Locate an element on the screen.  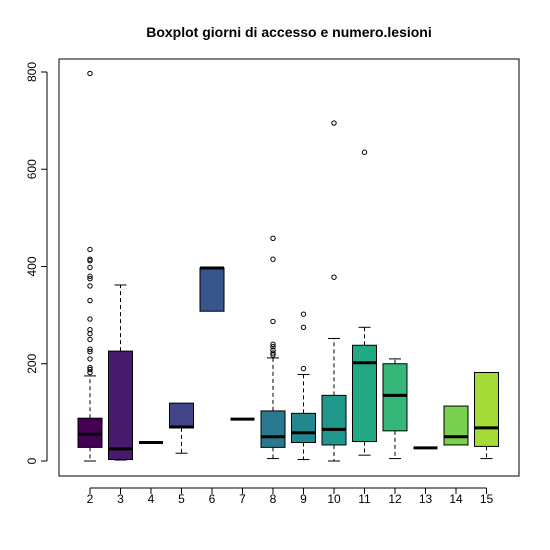
x-tick-label: 8 is located at coordinates (273, 499).